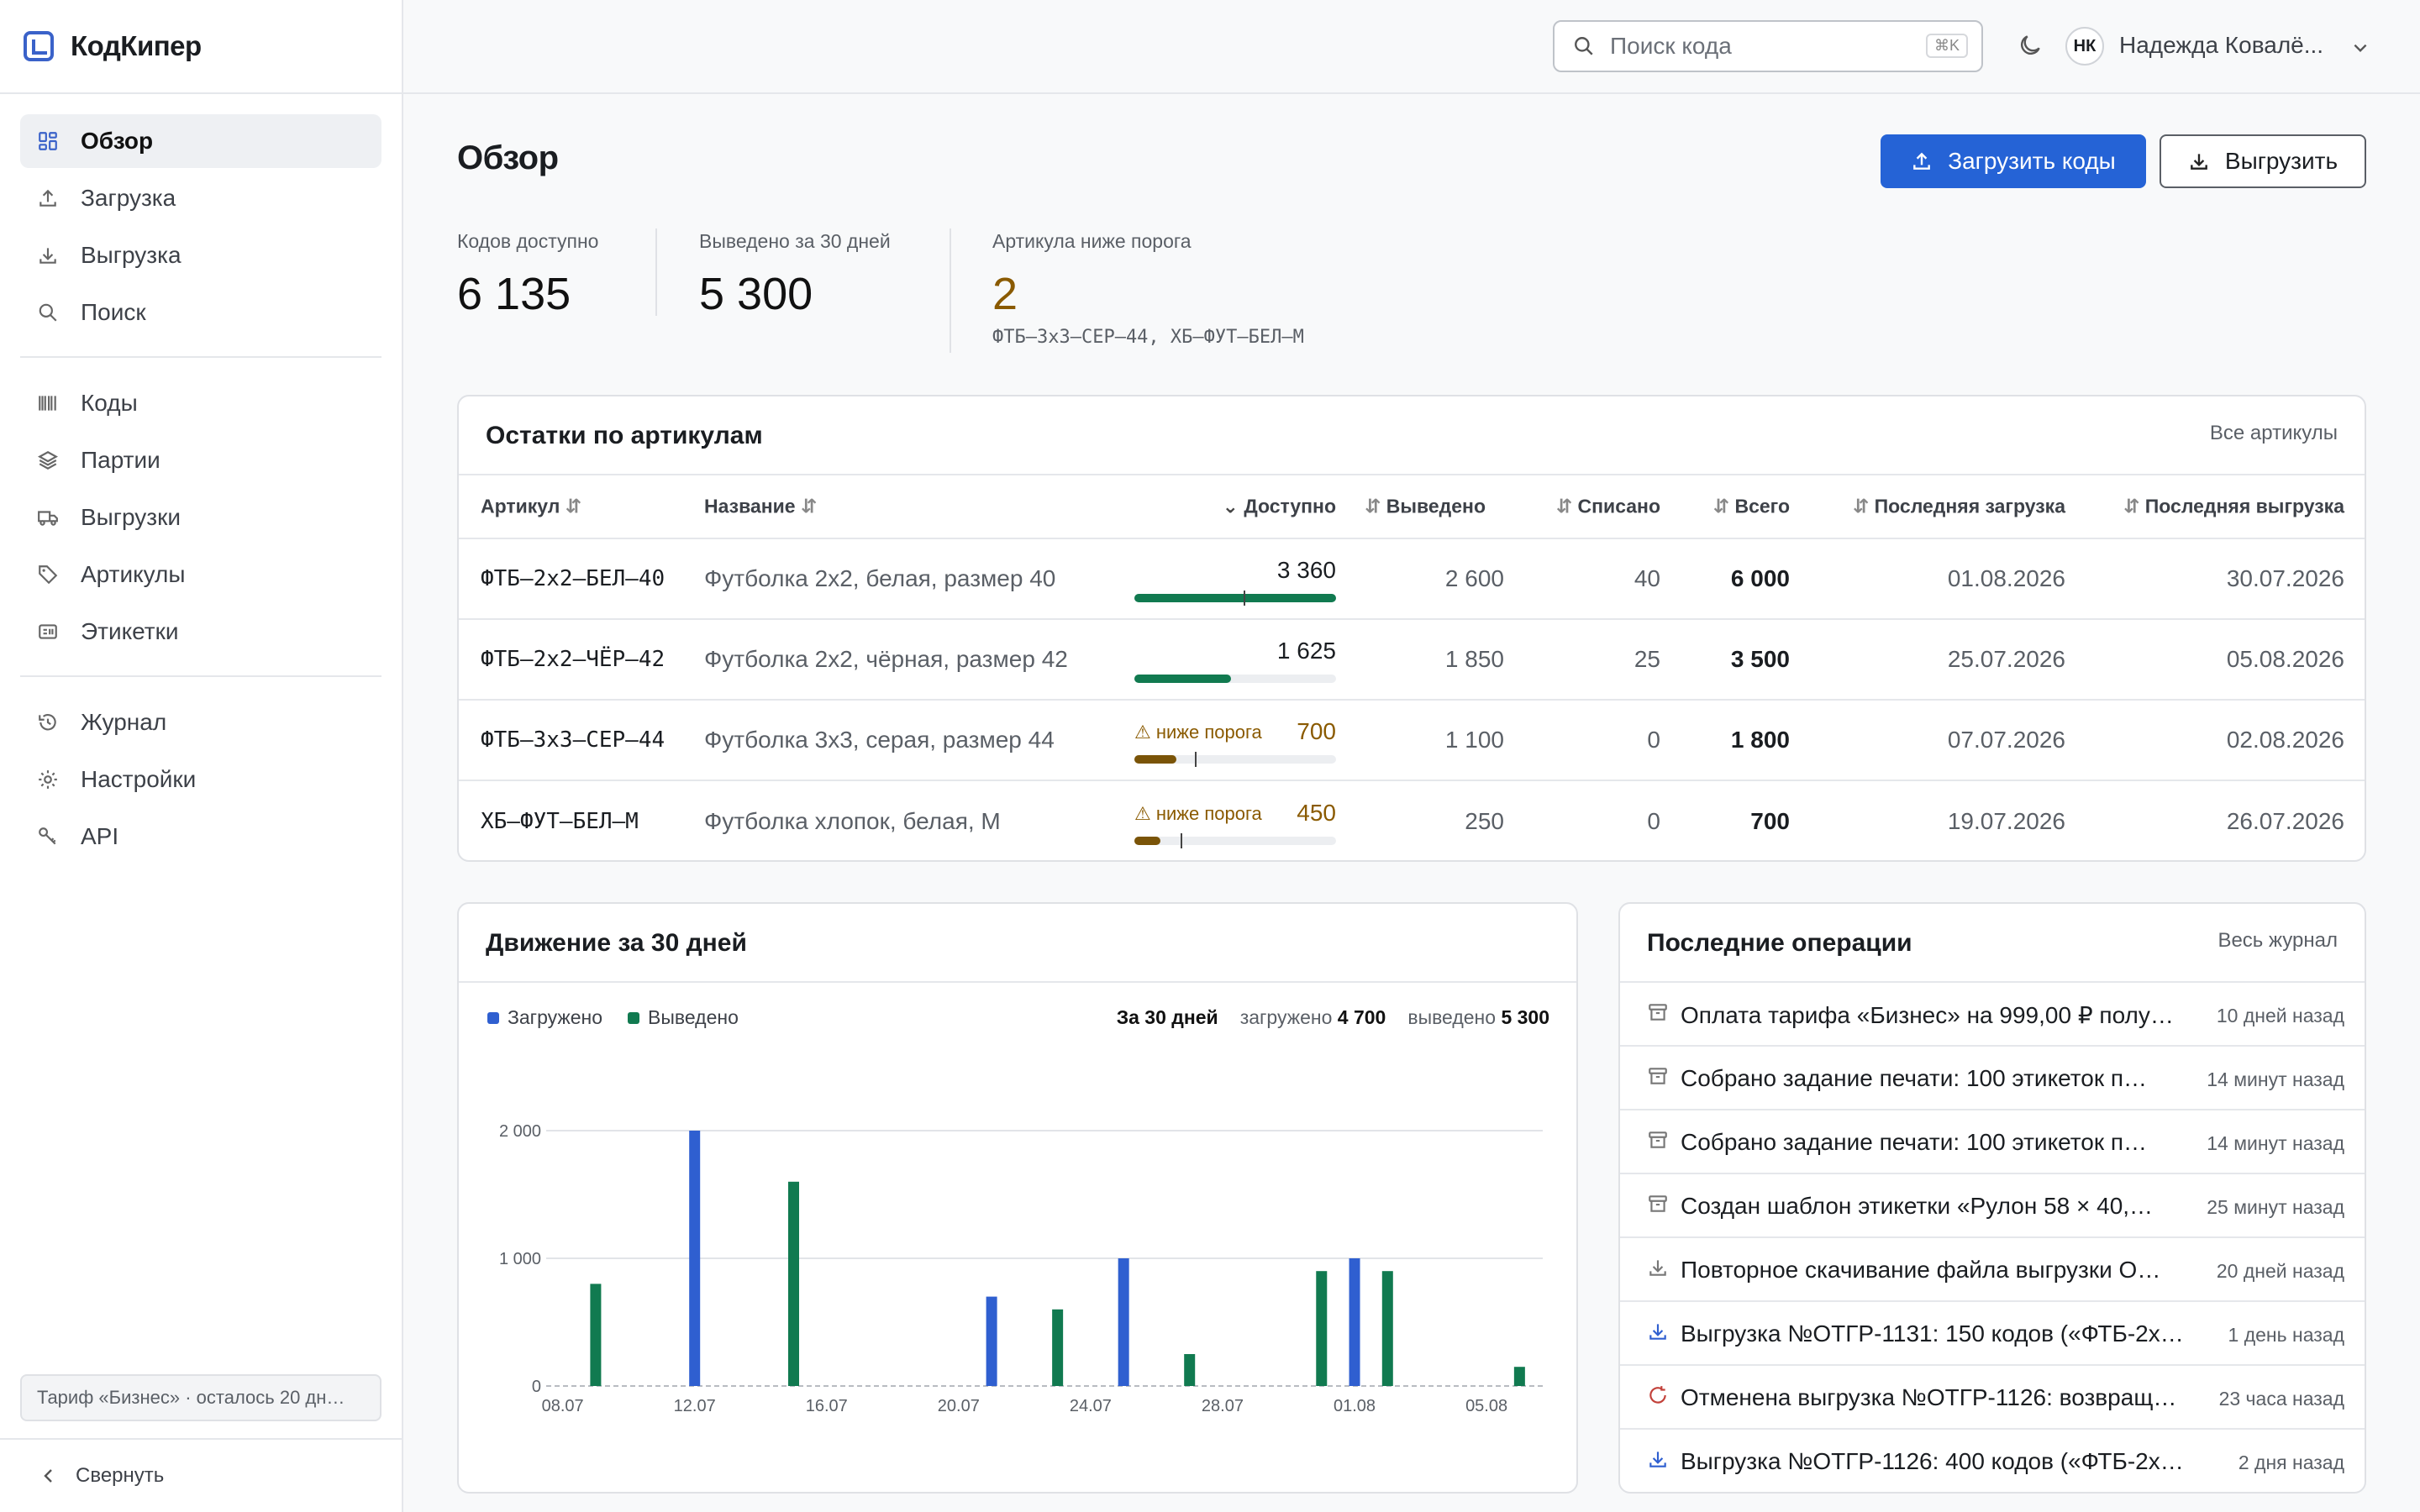 The image size is (2420, 1512). I want to click on sidebar-item-download: Выгрузка, so click(200, 255).